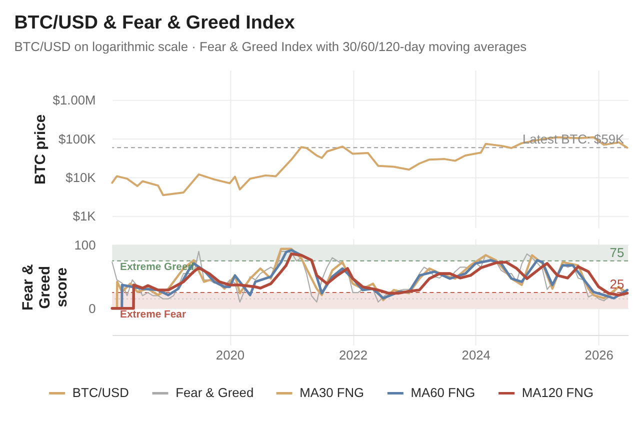  Describe the element at coordinates (215, 392) in the screenshot. I see `legend-label: Fear & Greed` at that location.